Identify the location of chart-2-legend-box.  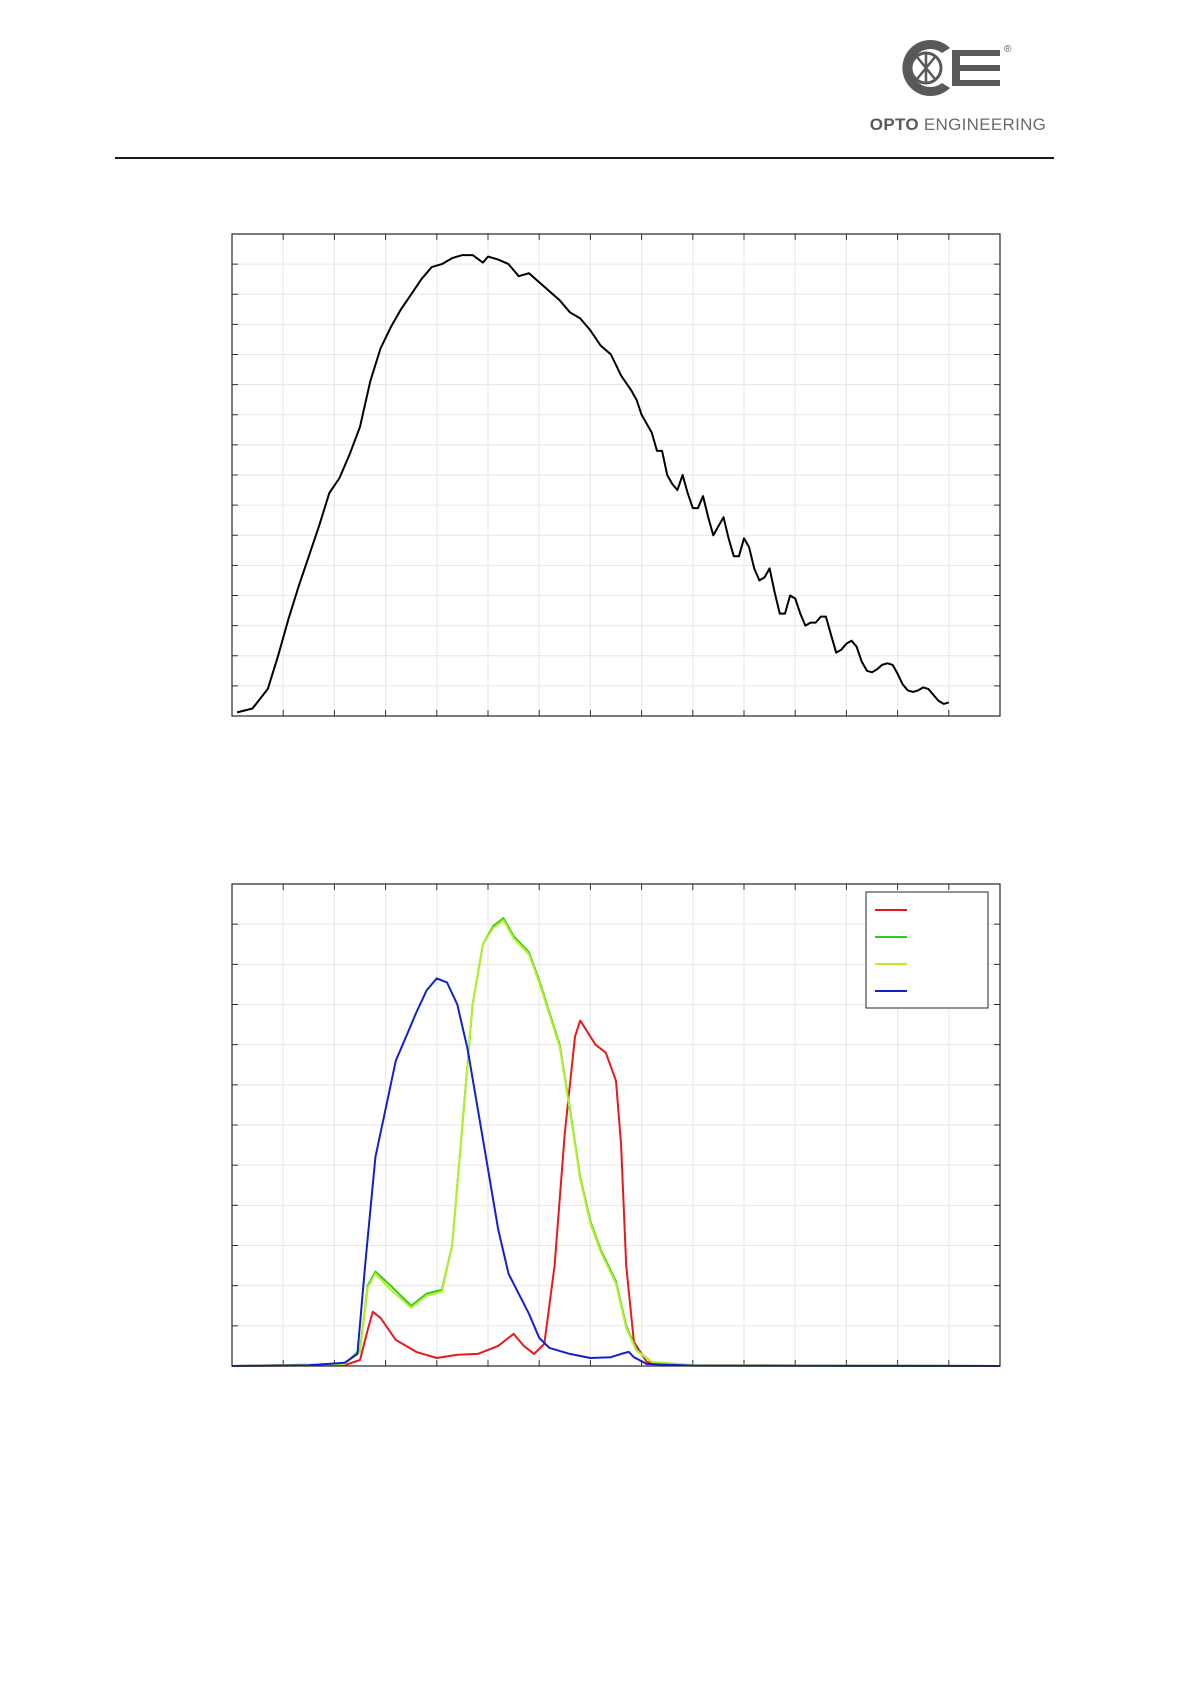
(927, 950).